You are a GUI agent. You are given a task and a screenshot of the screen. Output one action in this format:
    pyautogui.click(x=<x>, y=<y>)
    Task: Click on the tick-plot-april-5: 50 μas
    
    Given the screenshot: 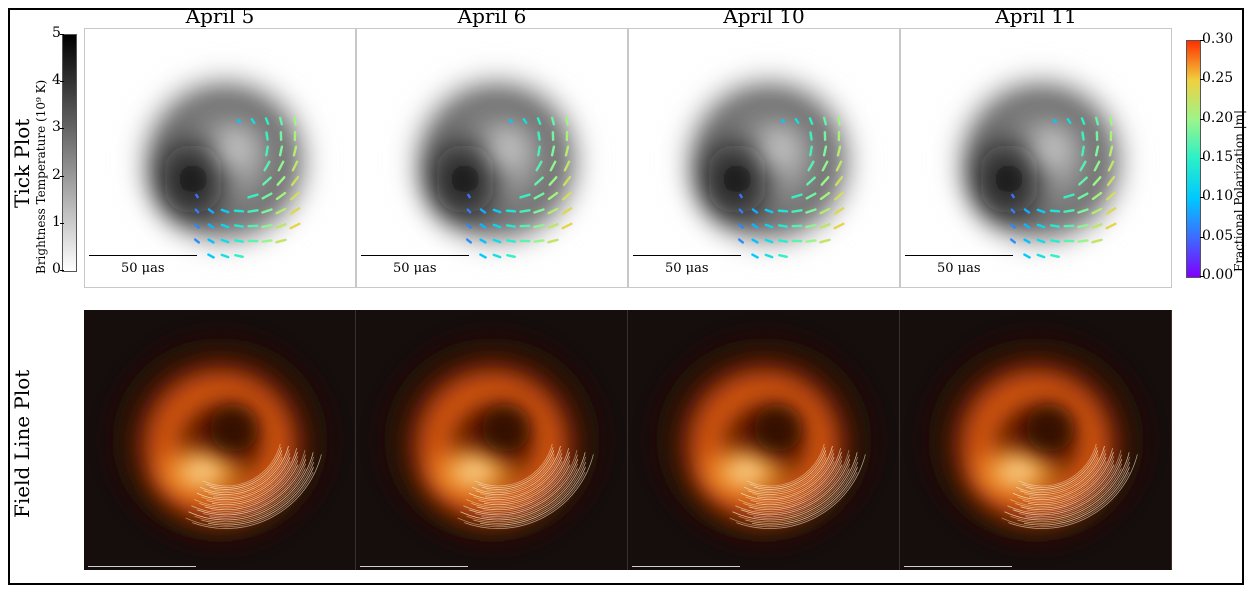 What is the action you would take?
    pyautogui.click(x=220, y=158)
    